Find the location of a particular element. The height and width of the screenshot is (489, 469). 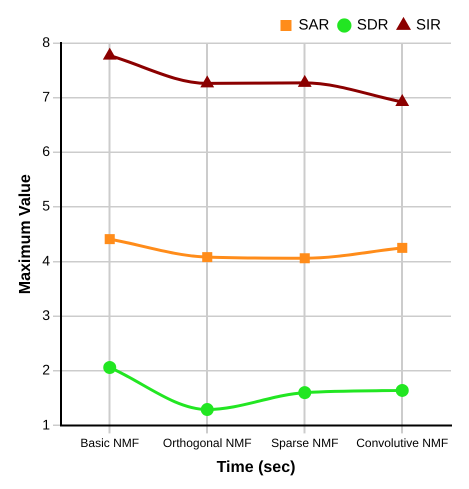

y-tick-label: 3 is located at coordinates (46, 315).